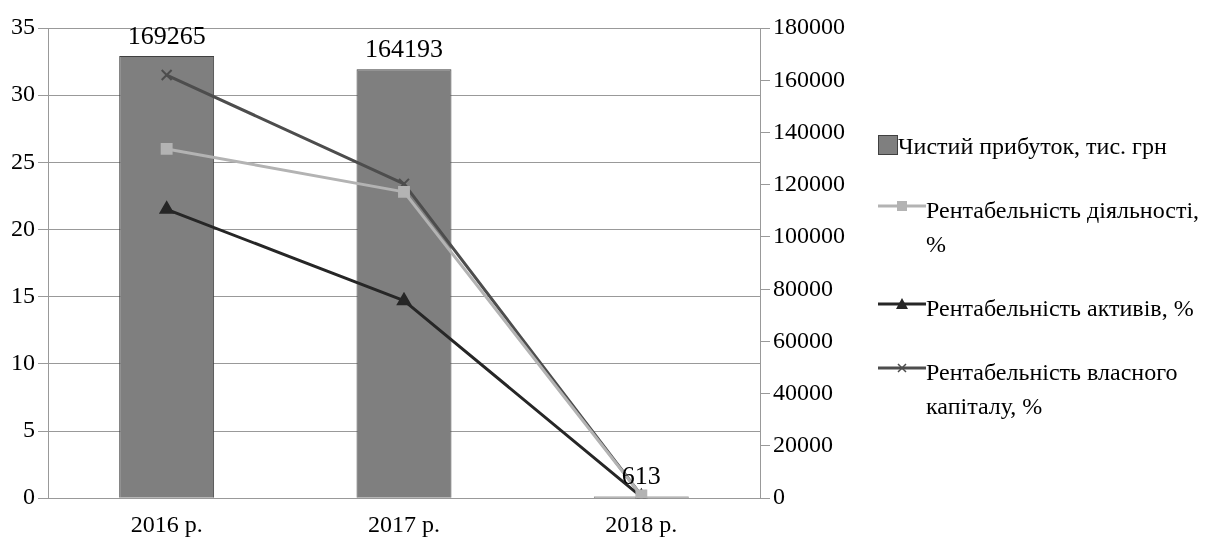 The height and width of the screenshot is (555, 1230). Describe the element at coordinates (1052, 389) in the screenshot. I see `legend-label: Рентабельність власного капіталу, %` at that location.